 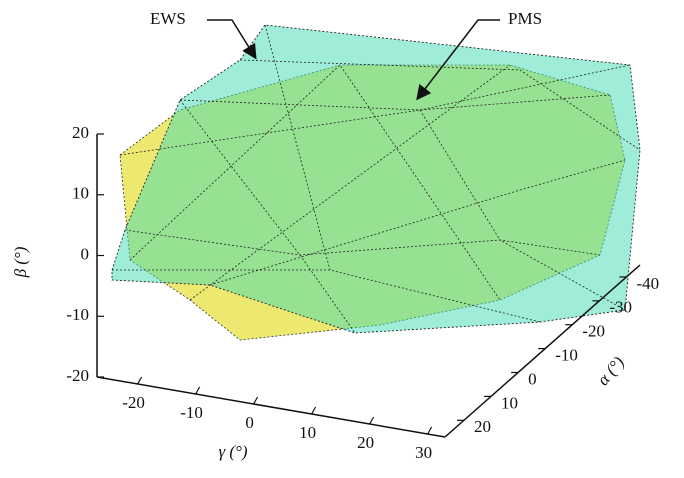 What do you see at coordinates (307, 432) in the screenshot?
I see `x-tick-label: 10` at bounding box center [307, 432].